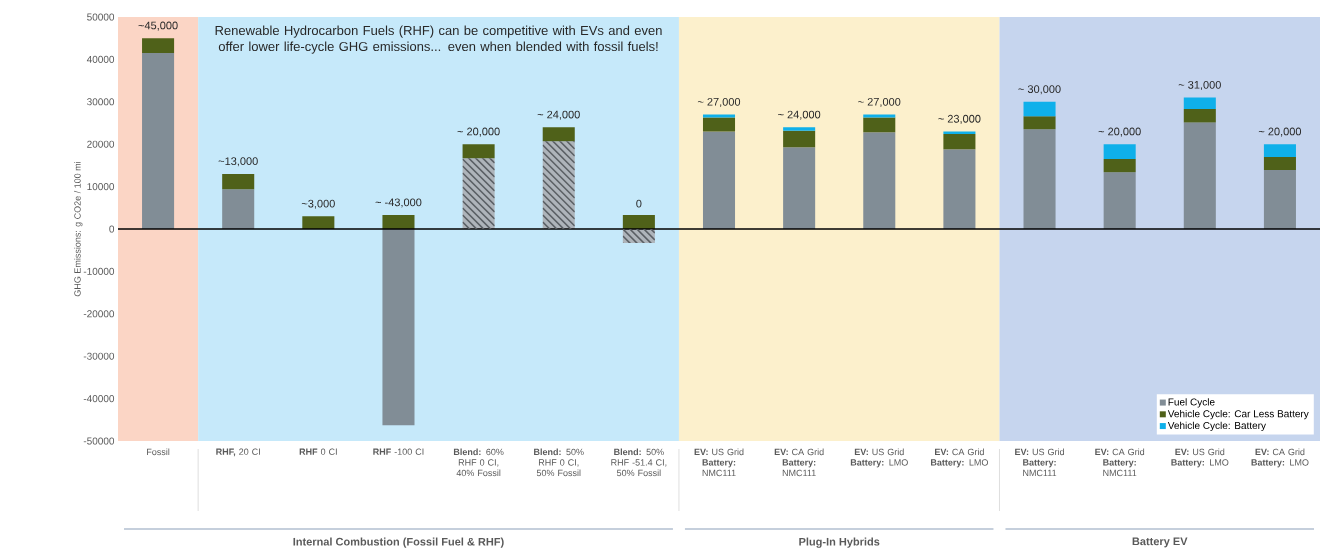  What do you see at coordinates (398, 451) in the screenshot?
I see `x-tick-label: RHF -100 CI` at bounding box center [398, 451].